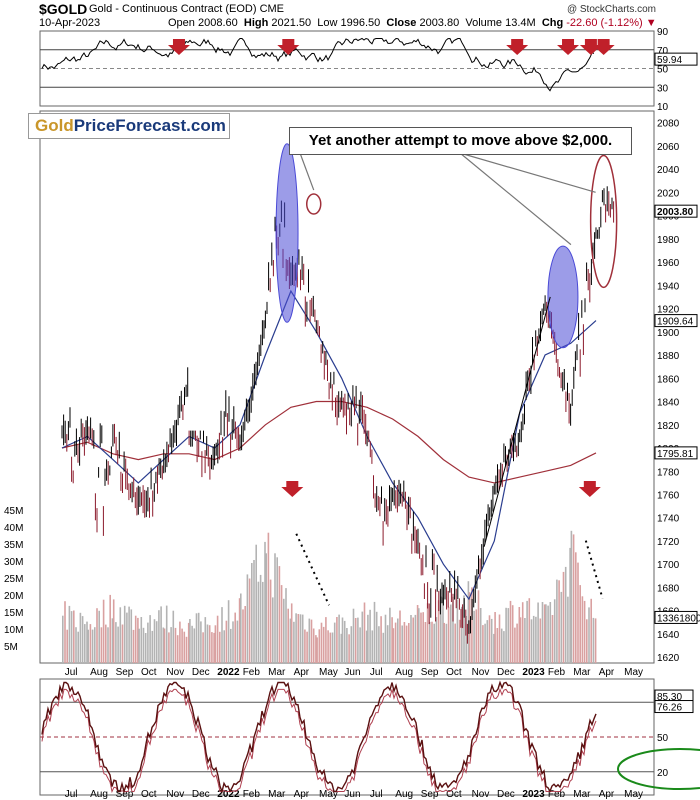 The width and height of the screenshot is (700, 800). Describe the element at coordinates (557, 672) in the screenshot. I see `price-x-tick-label: Feb` at that location.